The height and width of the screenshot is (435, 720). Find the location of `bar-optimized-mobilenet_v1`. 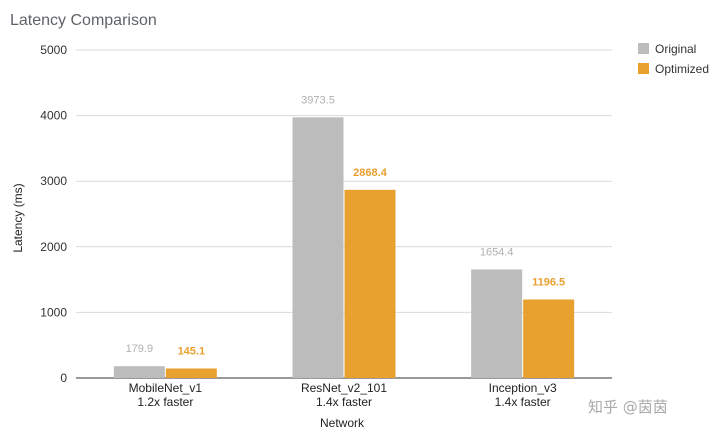

bar-optimized-mobilenet_v1 is located at coordinates (191, 373).